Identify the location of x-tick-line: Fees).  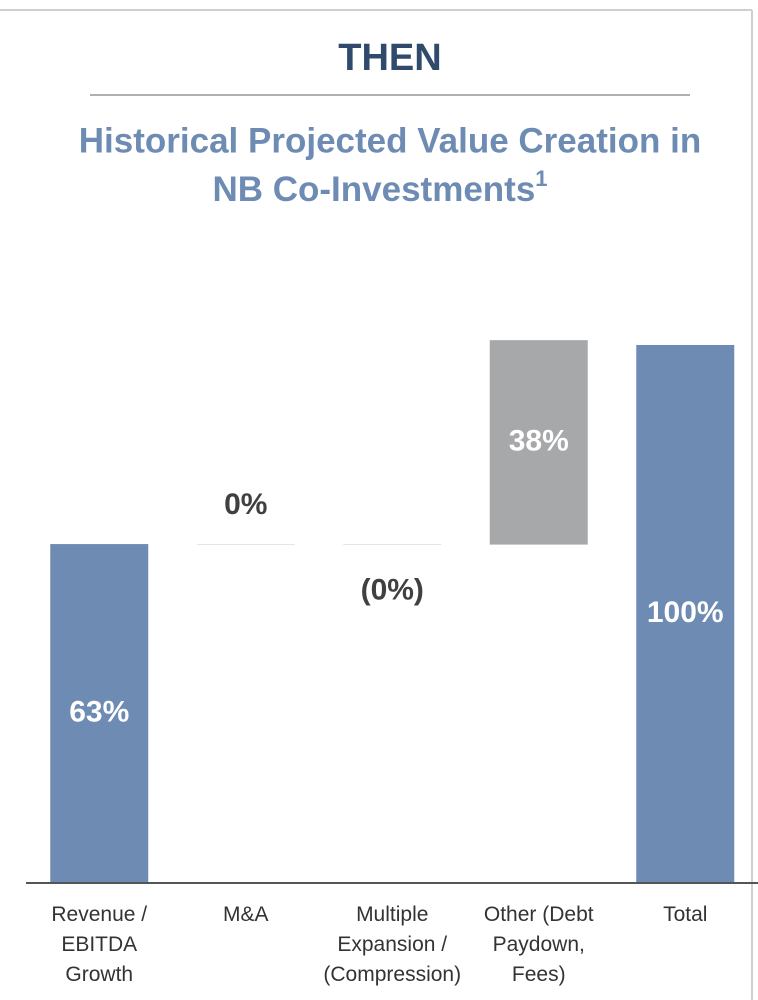
(539, 974).